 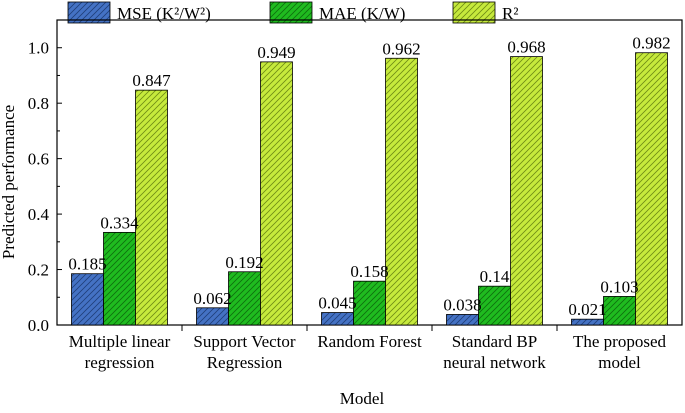 What do you see at coordinates (39, 214) in the screenshot?
I see `y-tick-label: 0.4` at bounding box center [39, 214].